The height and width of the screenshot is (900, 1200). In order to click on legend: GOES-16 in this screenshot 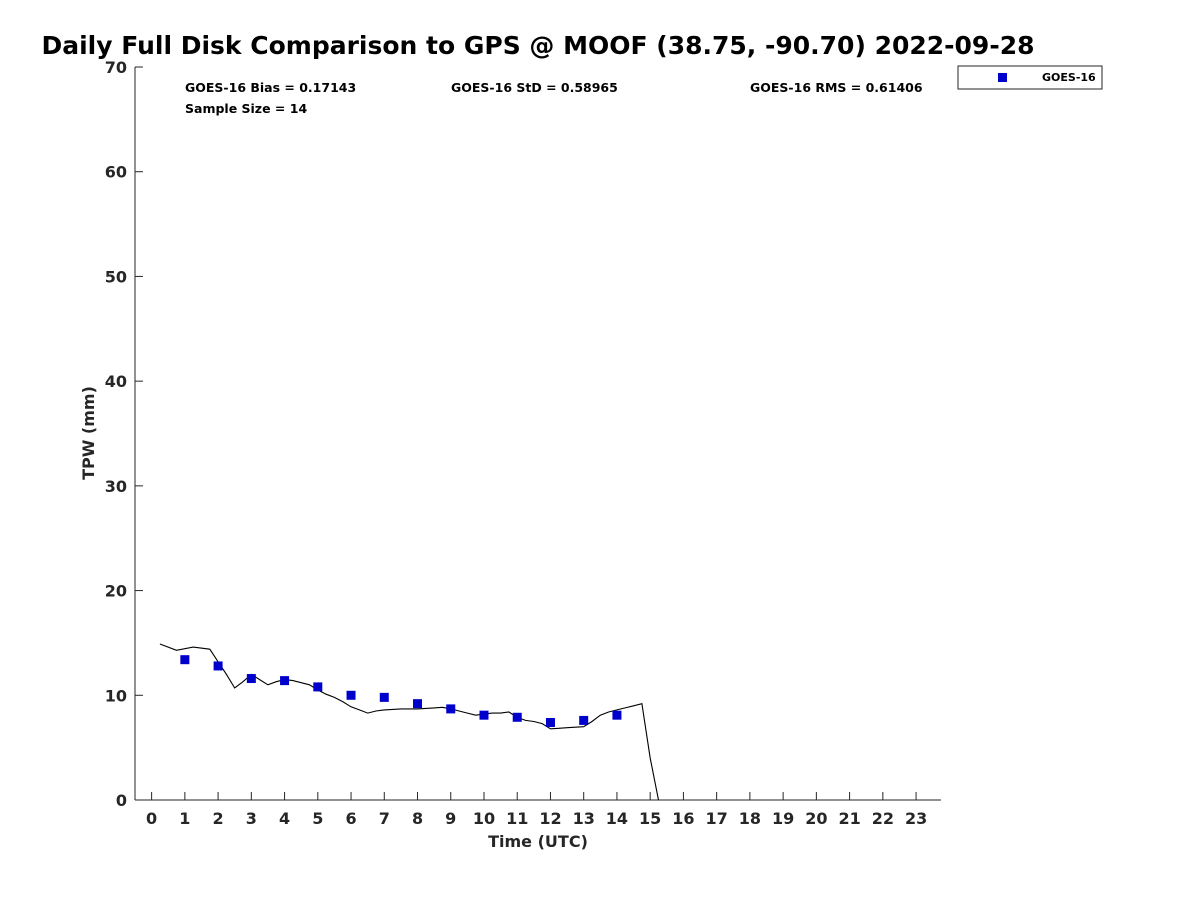, I will do `click(1030, 77)`.